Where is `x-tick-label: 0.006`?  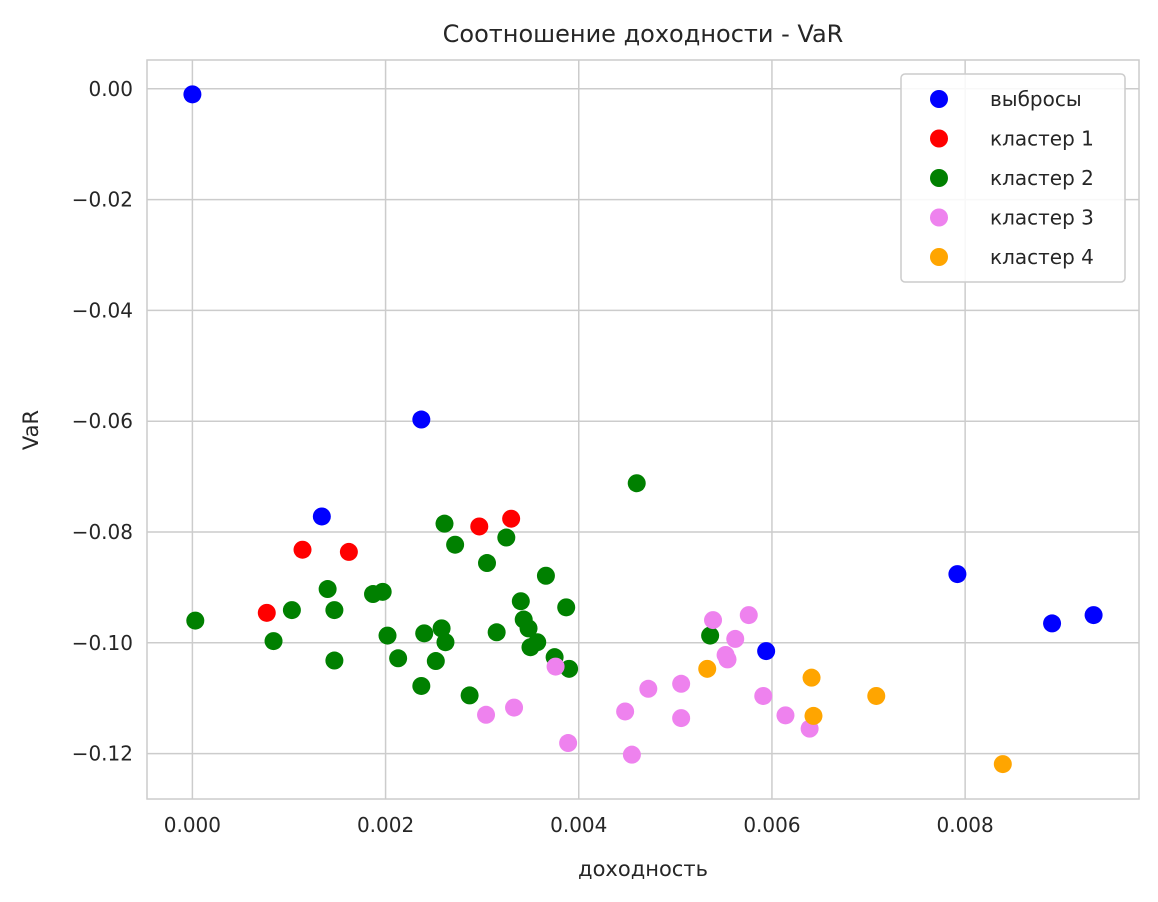
x-tick-label: 0.006 is located at coordinates (771, 825).